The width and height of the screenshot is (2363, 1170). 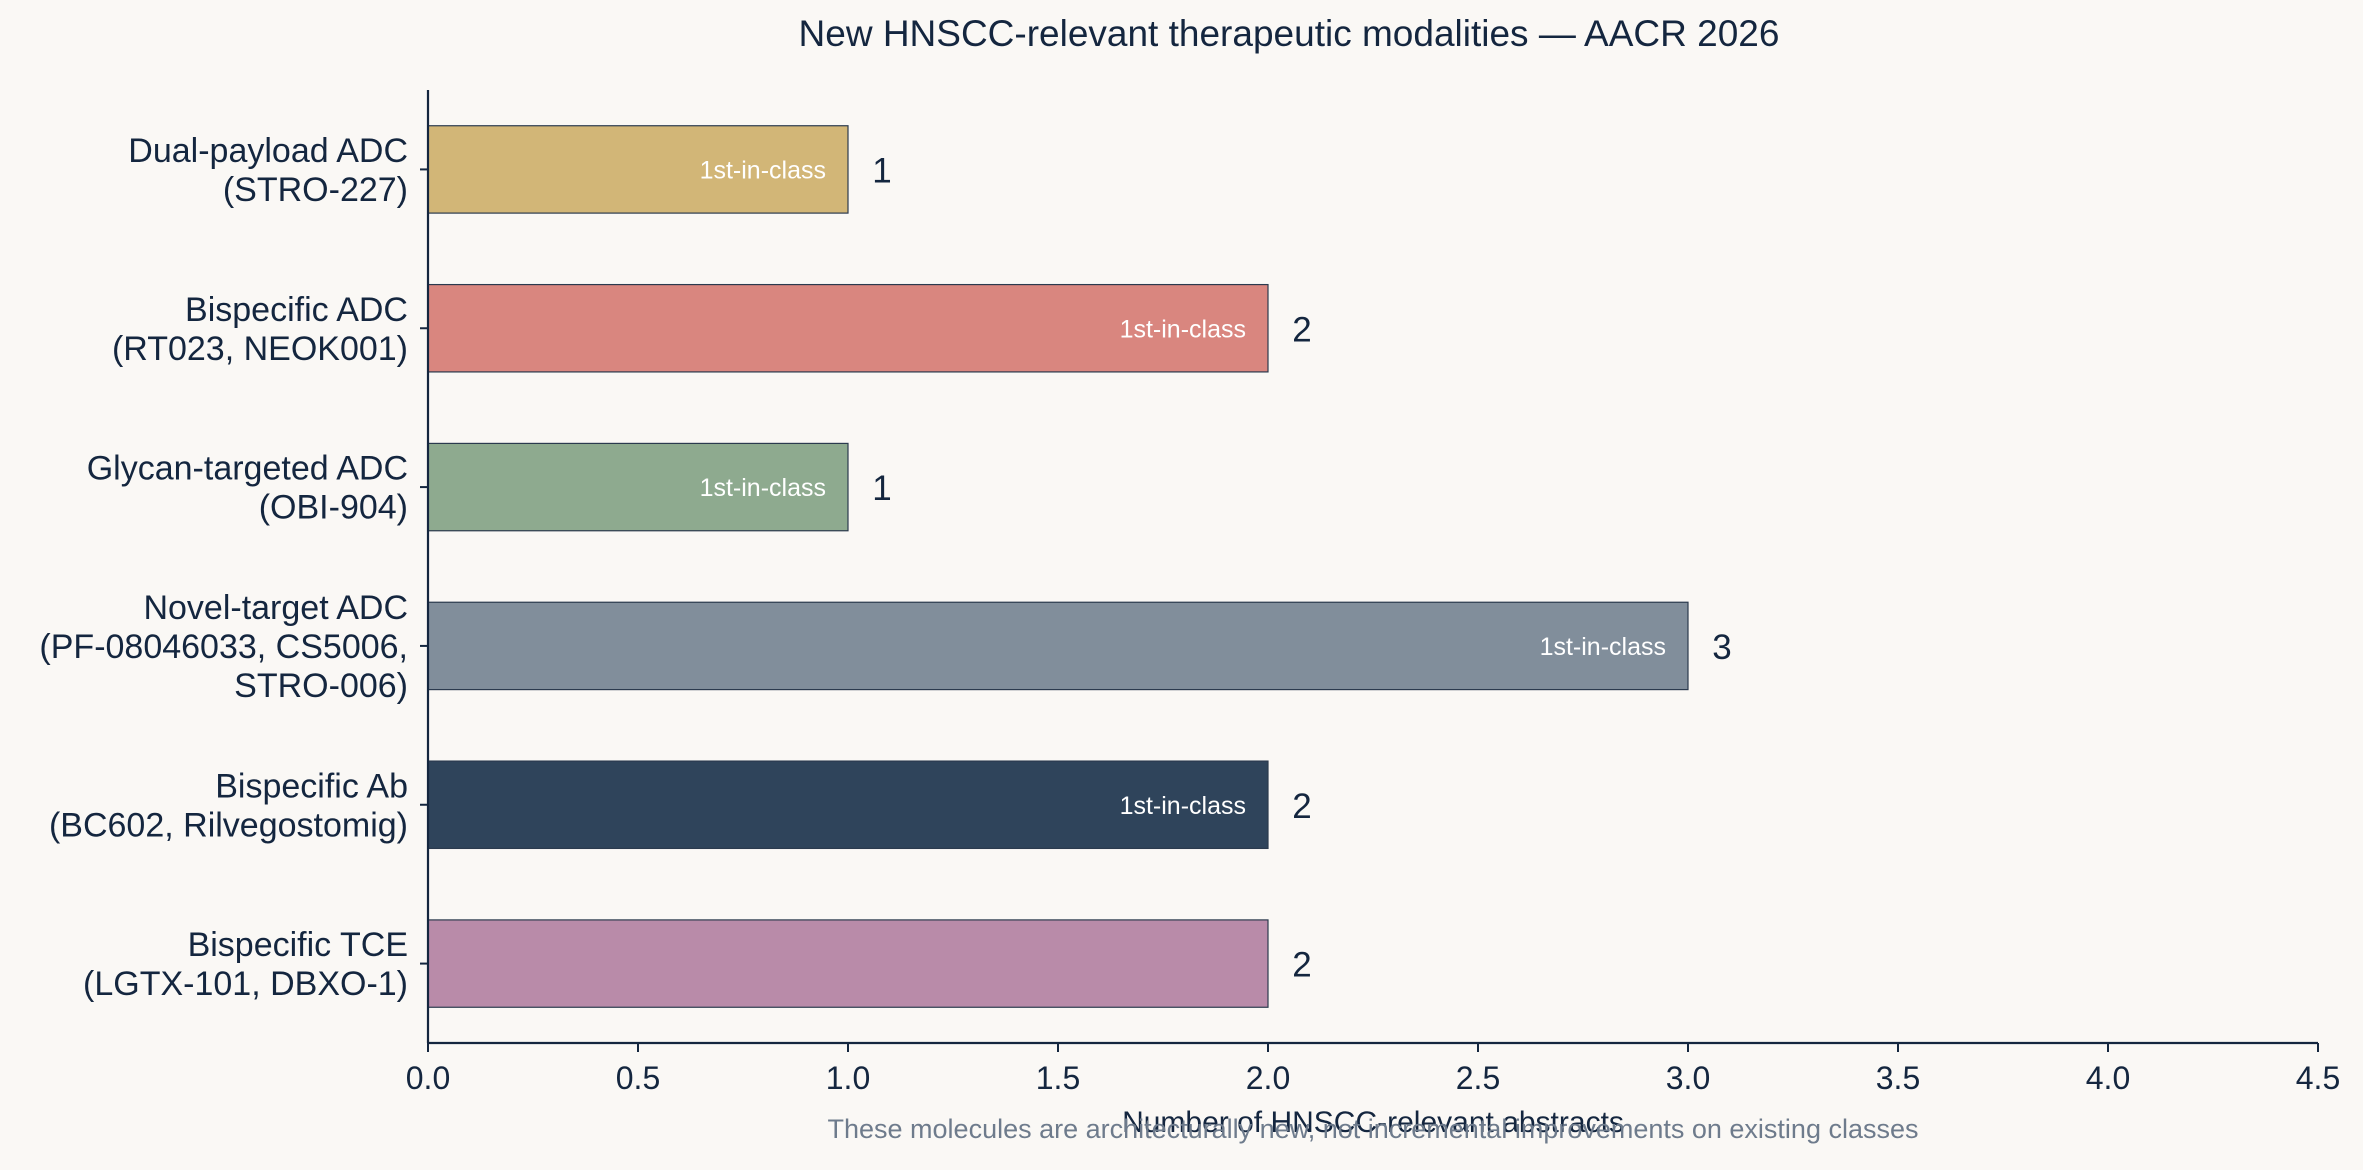 What do you see at coordinates (268, 170) in the screenshot?
I see `category-label-0: Dual-payload ADC (STRO-227)` at bounding box center [268, 170].